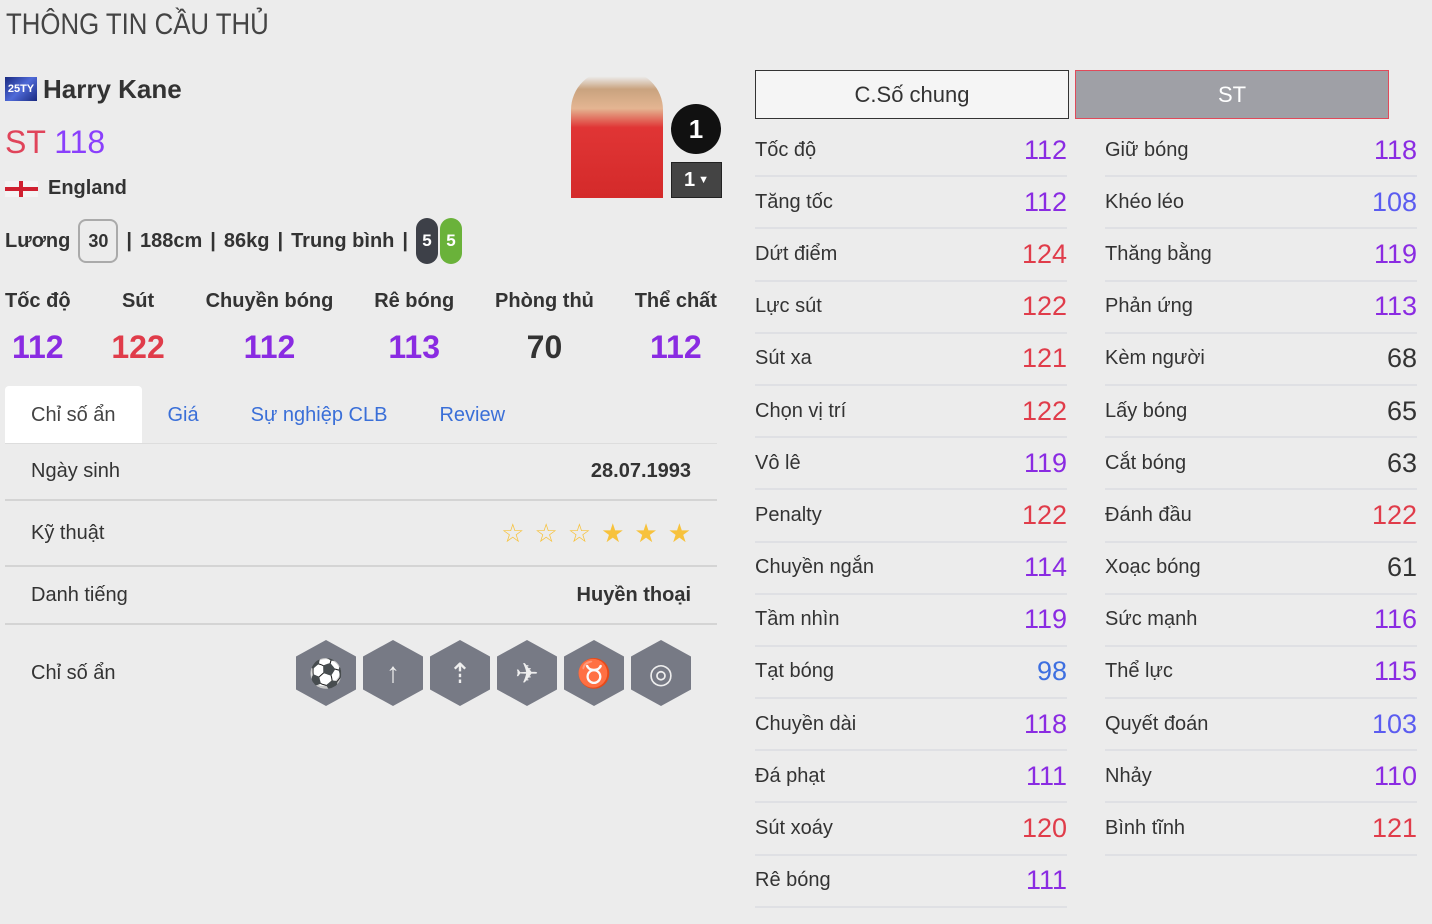 This screenshot has height=924, width=1432. What do you see at coordinates (788, 306) in the screenshot?
I see `stat-label: Lực sút` at bounding box center [788, 306].